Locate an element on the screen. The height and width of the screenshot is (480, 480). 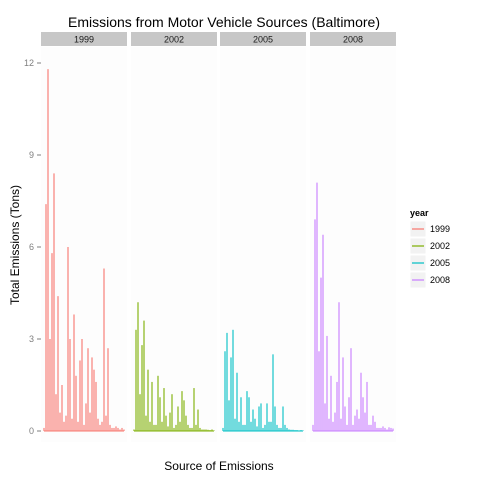
facet-strip-label: 1999 is located at coordinates (84, 40).